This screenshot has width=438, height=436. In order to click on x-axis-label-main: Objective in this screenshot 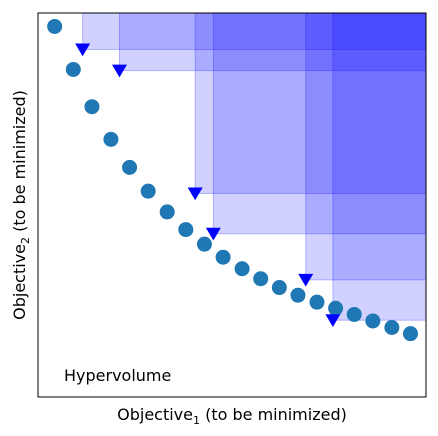, I will do `click(155, 414)`.